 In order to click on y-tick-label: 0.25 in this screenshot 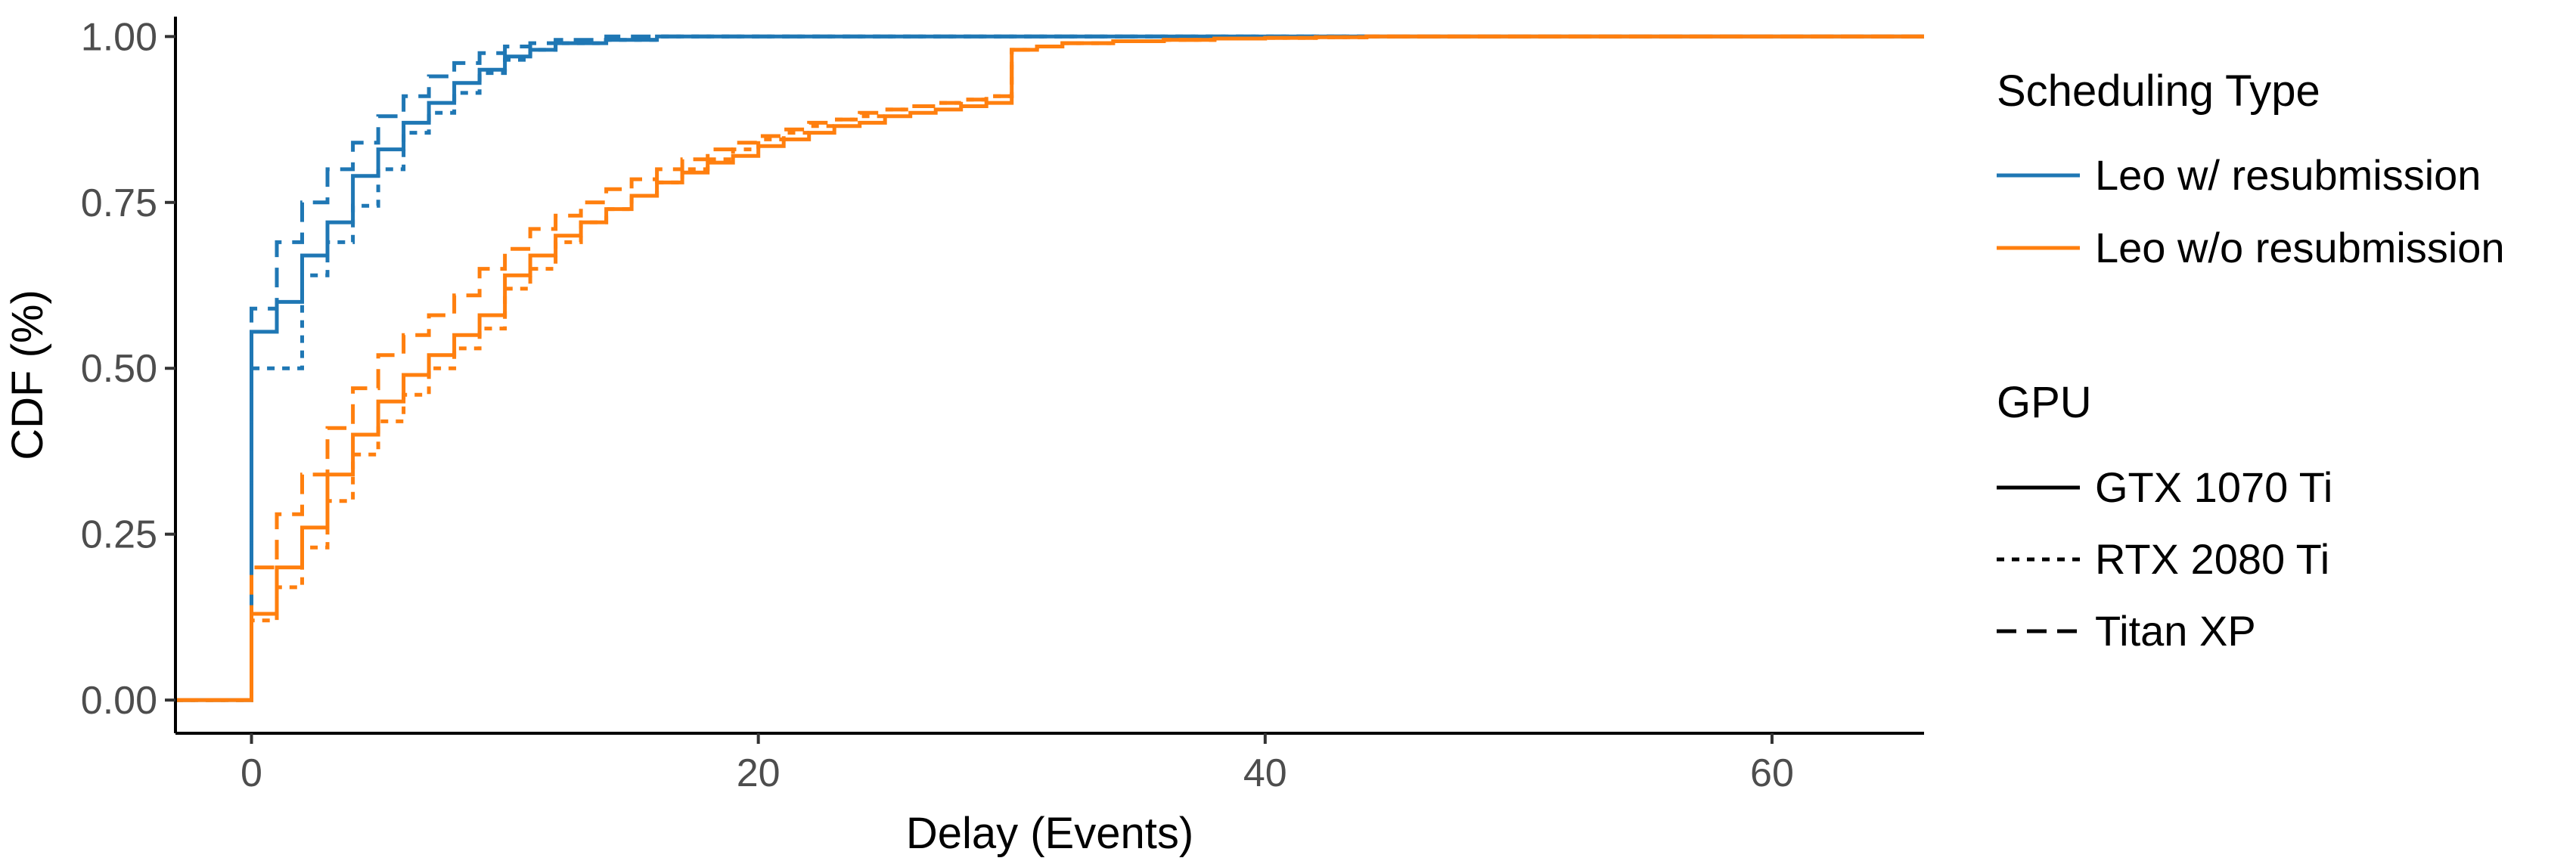, I will do `click(119, 535)`.